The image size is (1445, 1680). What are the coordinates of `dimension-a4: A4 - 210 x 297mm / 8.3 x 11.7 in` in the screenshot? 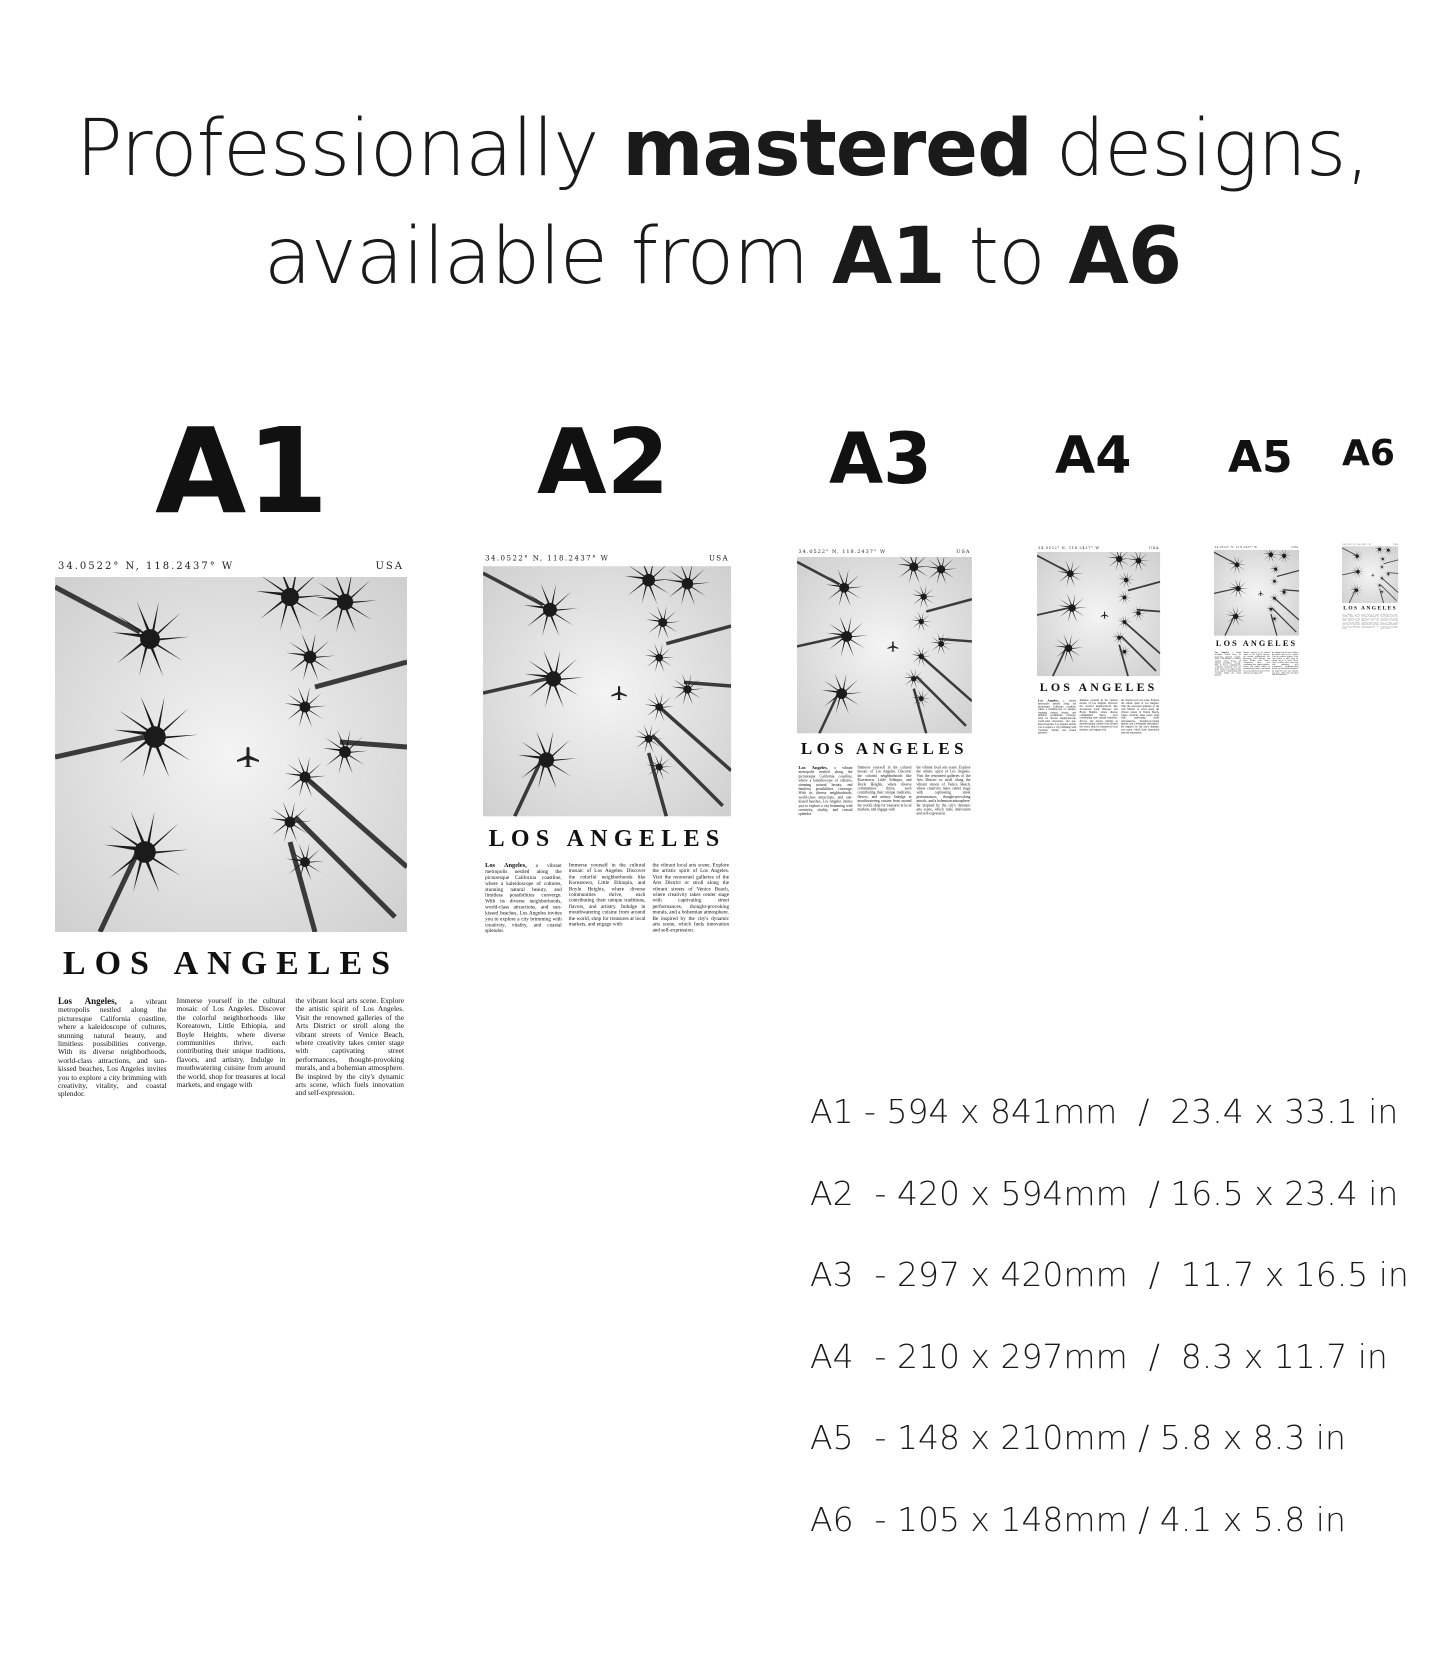 It's located at (1099, 1356).